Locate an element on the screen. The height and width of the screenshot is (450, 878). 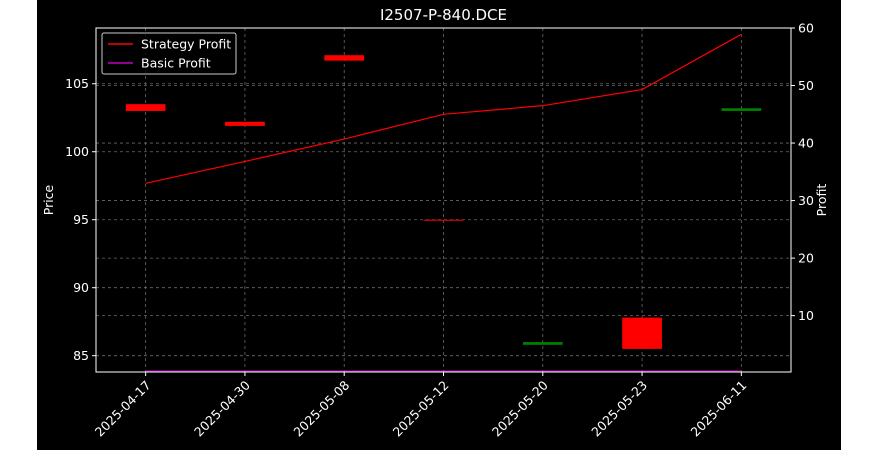
chart-title: I2507-P-840.DCE is located at coordinates (443, 15).